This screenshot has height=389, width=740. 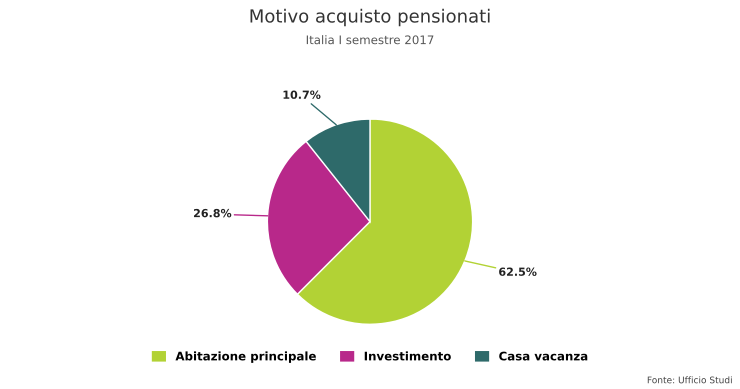 What do you see at coordinates (690, 380) in the screenshot?
I see `source-note: Fonte: Ufficio Studi` at bounding box center [690, 380].